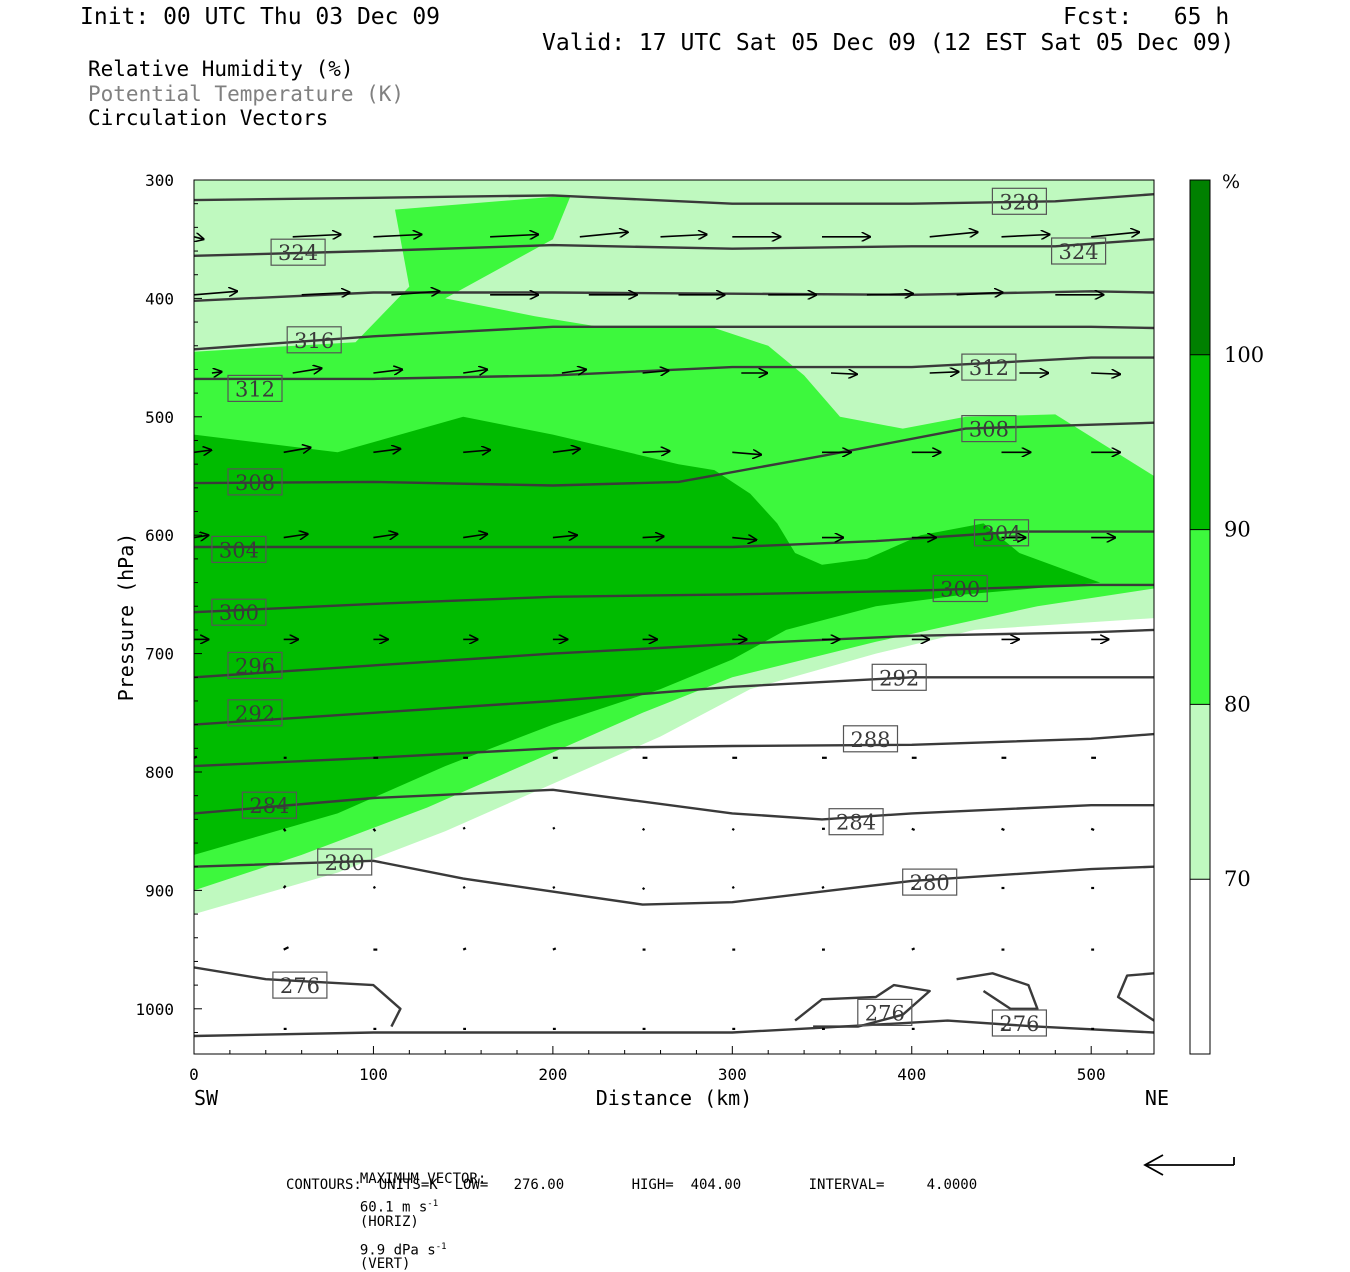 Image resolution: width=1350 pixels, height=1272 pixels. I want to click on contour-label-text: 316, so click(314, 341).